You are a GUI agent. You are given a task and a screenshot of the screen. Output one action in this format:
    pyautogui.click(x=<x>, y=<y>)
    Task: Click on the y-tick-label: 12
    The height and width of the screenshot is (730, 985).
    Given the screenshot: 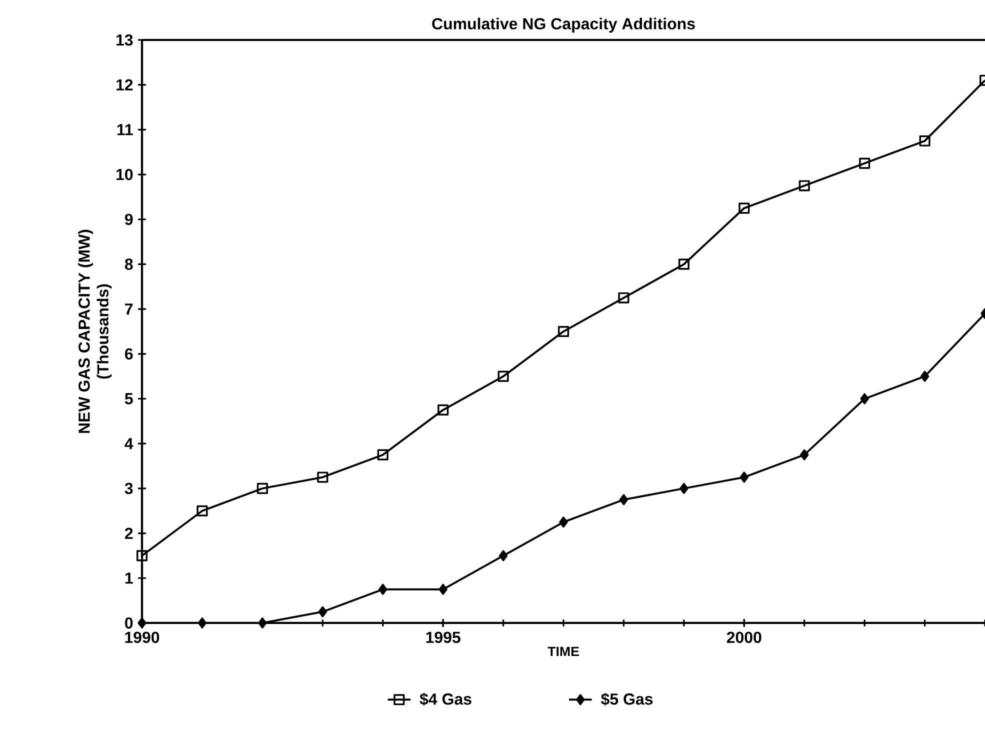 What is the action you would take?
    pyautogui.click(x=124, y=84)
    